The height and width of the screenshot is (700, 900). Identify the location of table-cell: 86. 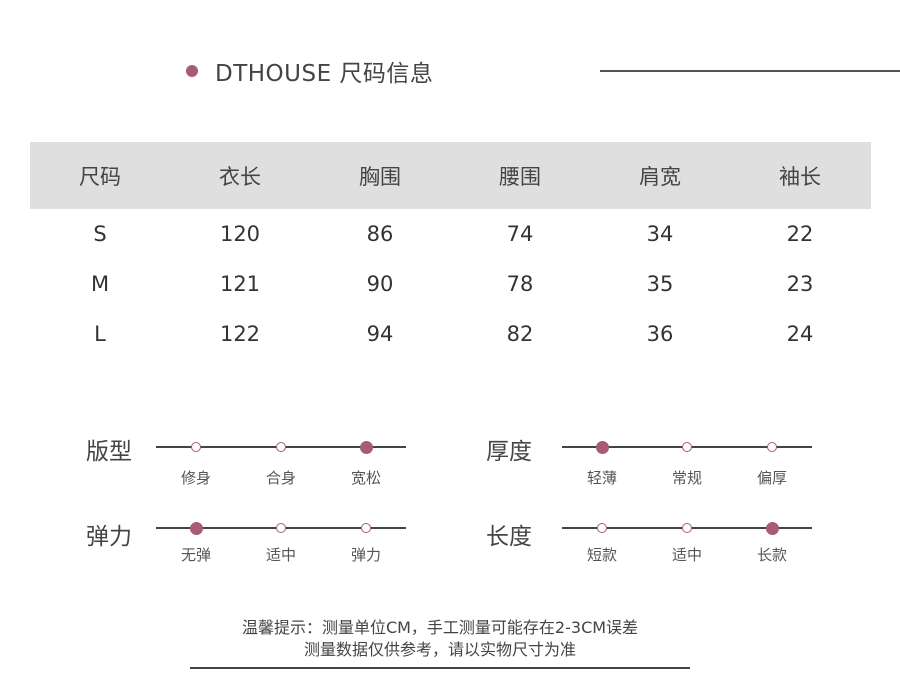
(380, 234).